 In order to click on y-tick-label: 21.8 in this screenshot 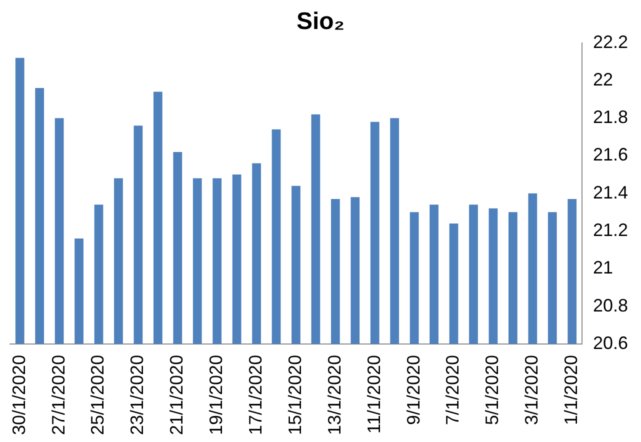, I will do `click(610, 117)`.